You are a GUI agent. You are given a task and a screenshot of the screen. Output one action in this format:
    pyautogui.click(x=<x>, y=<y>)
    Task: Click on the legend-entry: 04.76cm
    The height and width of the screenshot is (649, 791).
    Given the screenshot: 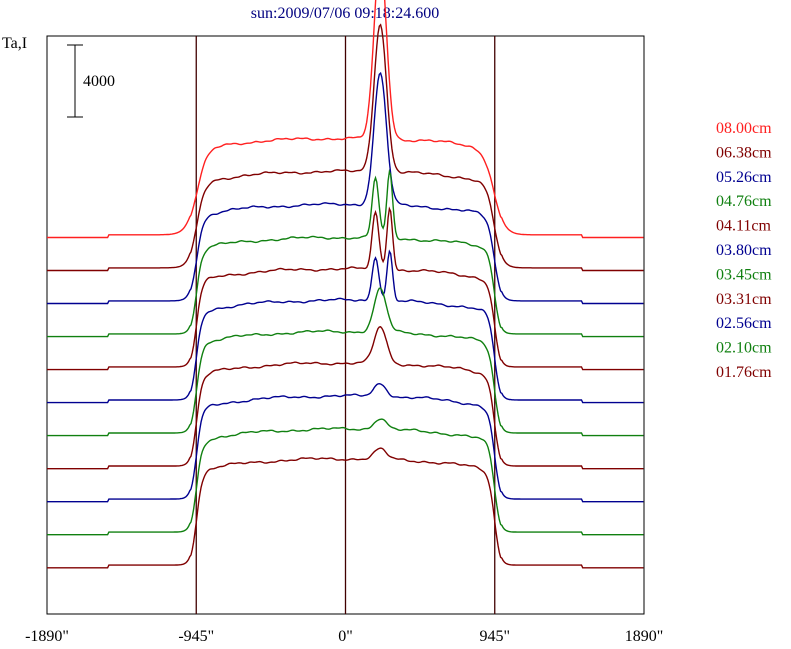 What is the action you would take?
    pyautogui.click(x=744, y=201)
    